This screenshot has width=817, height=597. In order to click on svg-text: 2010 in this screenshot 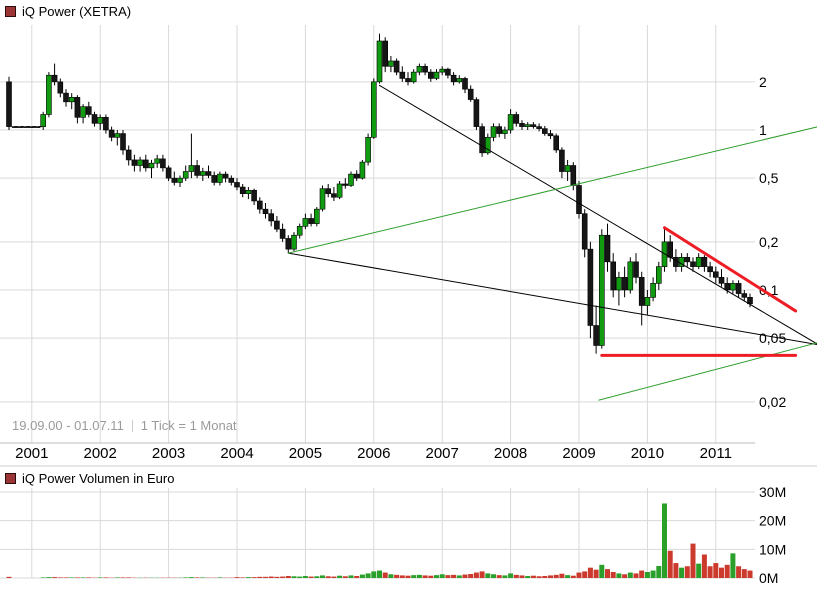, I will do `click(647, 453)`.